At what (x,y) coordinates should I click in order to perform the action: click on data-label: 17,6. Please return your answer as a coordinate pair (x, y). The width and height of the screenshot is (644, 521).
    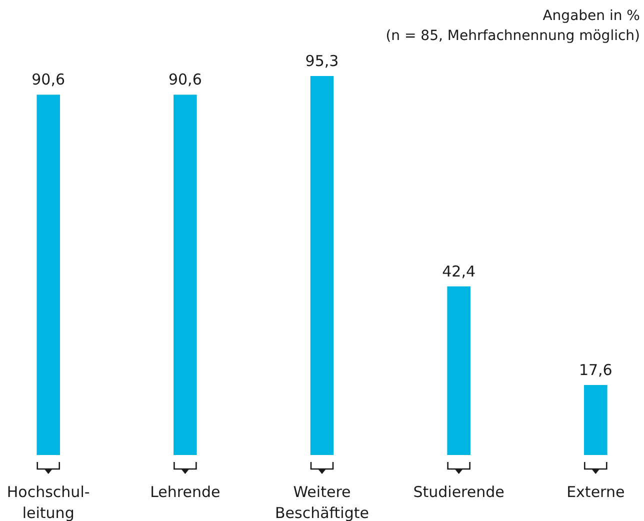
    Looking at the image, I should click on (595, 370).